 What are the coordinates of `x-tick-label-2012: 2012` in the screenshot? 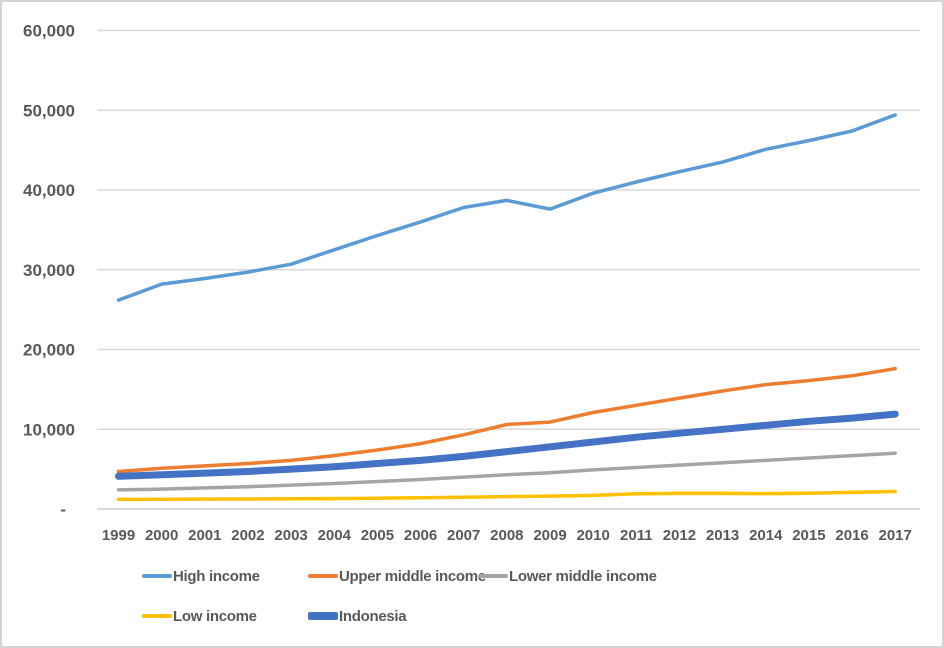 It's located at (679, 535).